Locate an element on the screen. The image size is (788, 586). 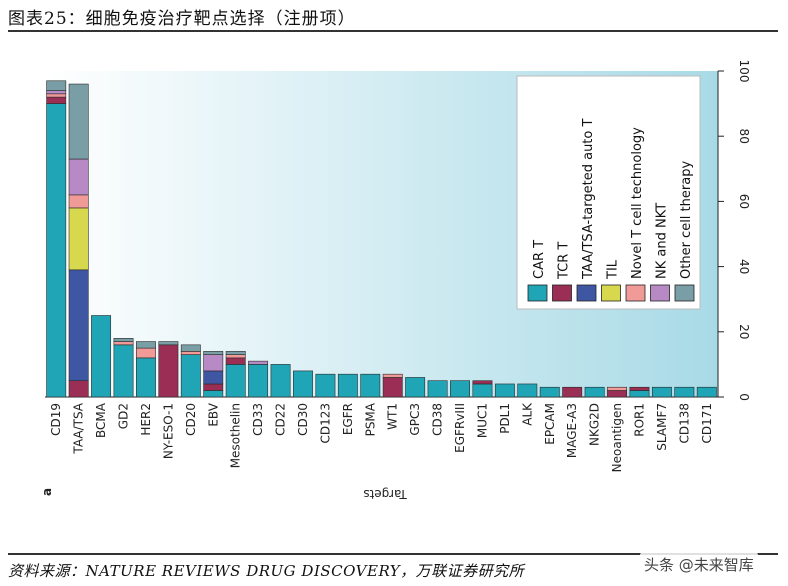
x-tick-label: WT1 is located at coordinates (393, 416).